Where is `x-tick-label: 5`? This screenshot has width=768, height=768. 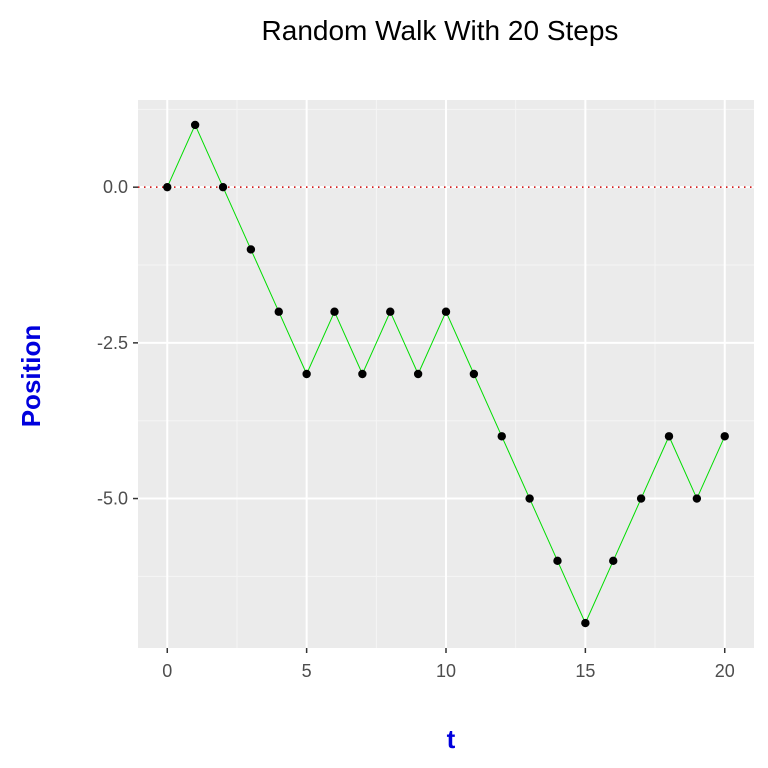
x-tick-label: 5 is located at coordinates (307, 671).